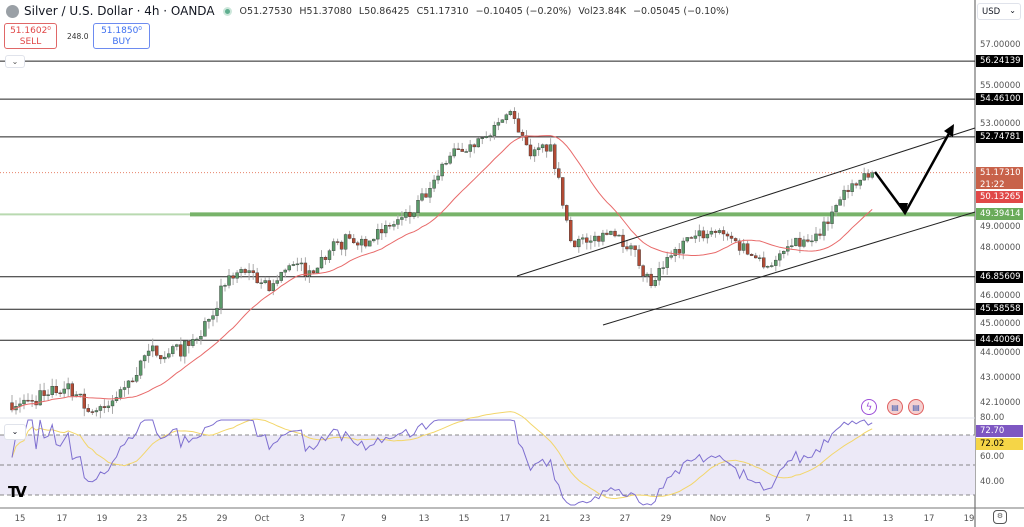 The height and width of the screenshot is (527, 1024). I want to click on rsi-line, so click(442, 462).